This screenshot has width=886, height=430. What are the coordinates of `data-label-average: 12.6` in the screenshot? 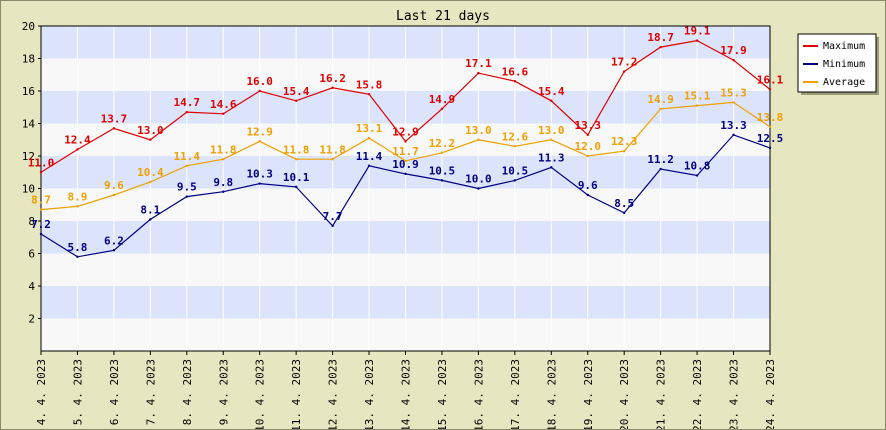 It's located at (515, 136).